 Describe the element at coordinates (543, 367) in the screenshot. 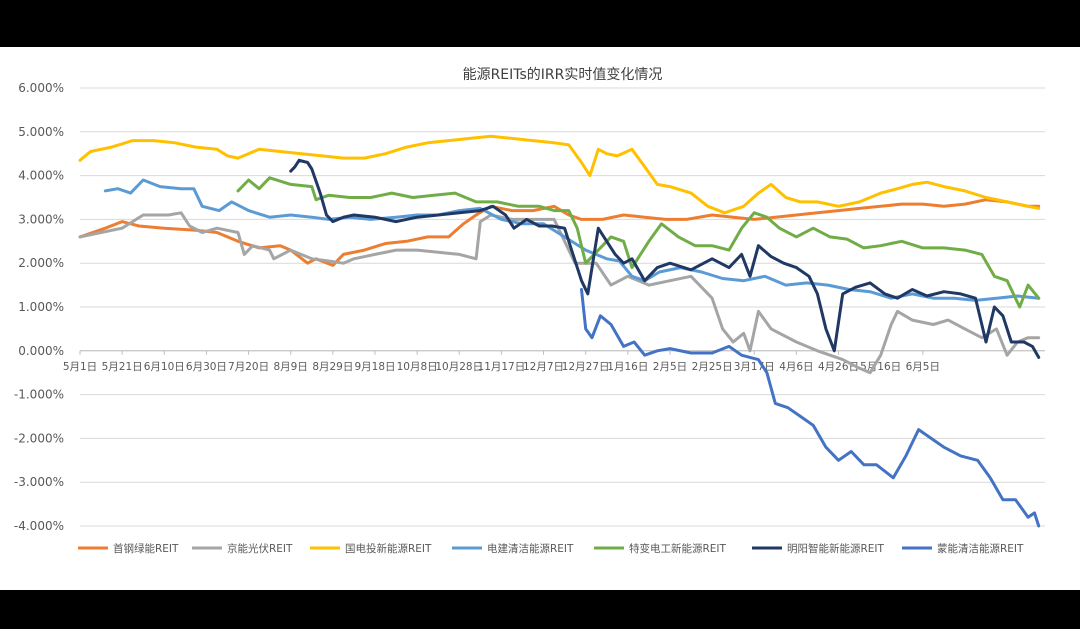

I see `x-tick-label: 12月7日` at that location.